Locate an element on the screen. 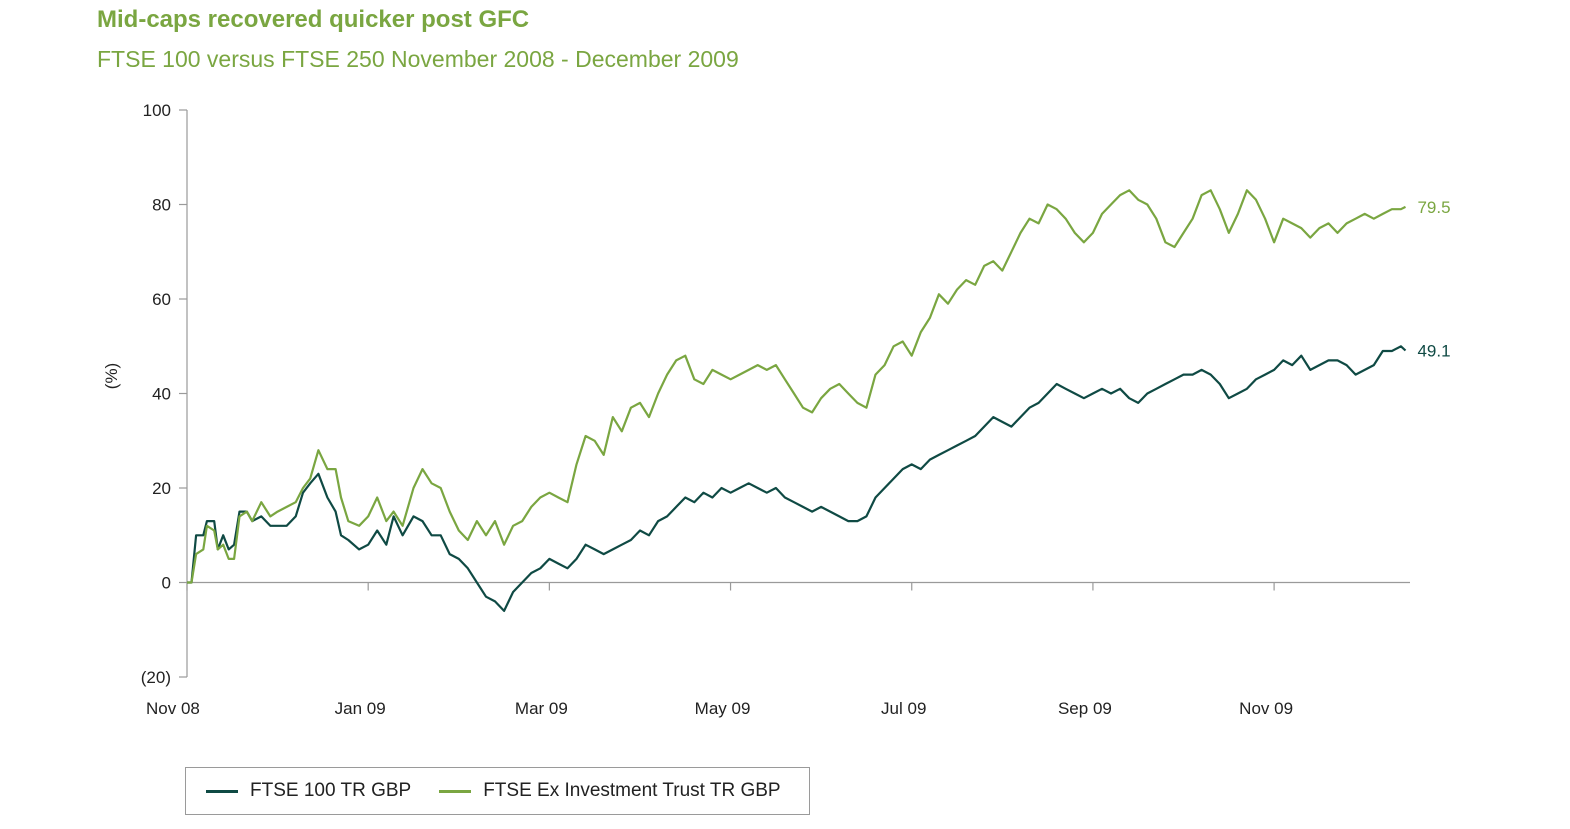 The image size is (1570, 829). legend-swatch-ftse100 is located at coordinates (222, 791).